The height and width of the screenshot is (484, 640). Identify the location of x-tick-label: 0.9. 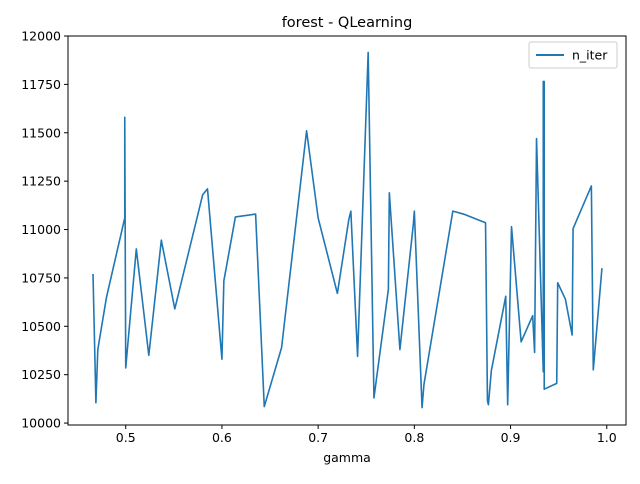
(511, 437).